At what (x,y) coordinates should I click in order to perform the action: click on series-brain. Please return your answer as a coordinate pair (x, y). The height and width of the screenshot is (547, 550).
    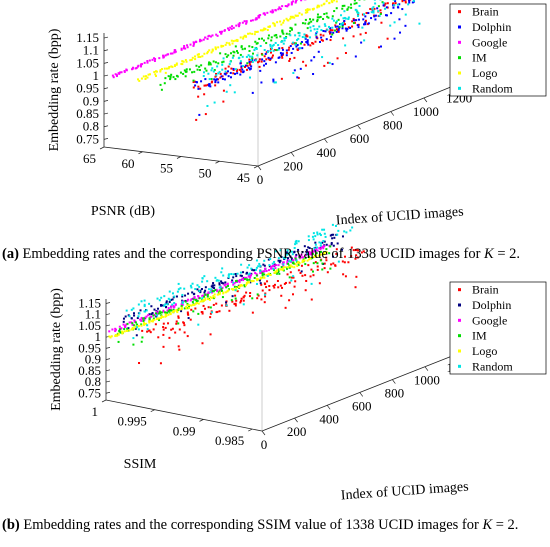
    Looking at the image, I should click on (251, 305).